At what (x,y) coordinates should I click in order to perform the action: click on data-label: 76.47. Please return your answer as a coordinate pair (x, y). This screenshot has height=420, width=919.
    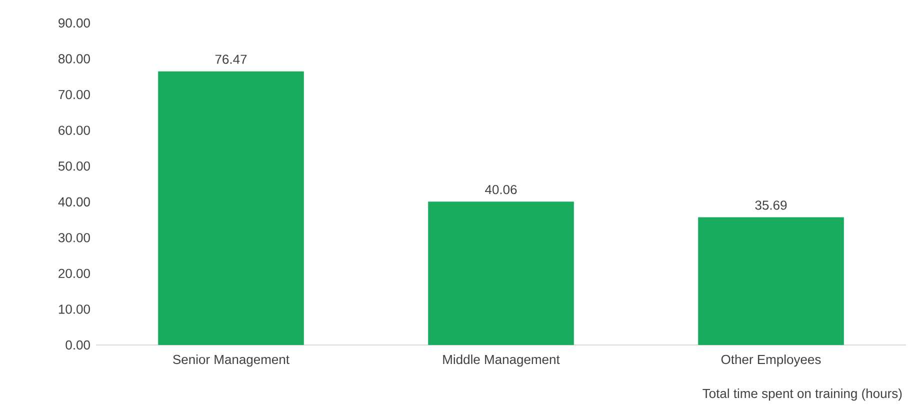
    Looking at the image, I should click on (231, 59).